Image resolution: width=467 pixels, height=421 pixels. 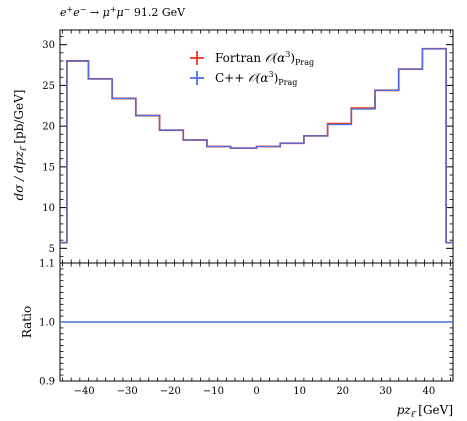 I want to click on y-tick-label: 5, so click(x=52, y=249).